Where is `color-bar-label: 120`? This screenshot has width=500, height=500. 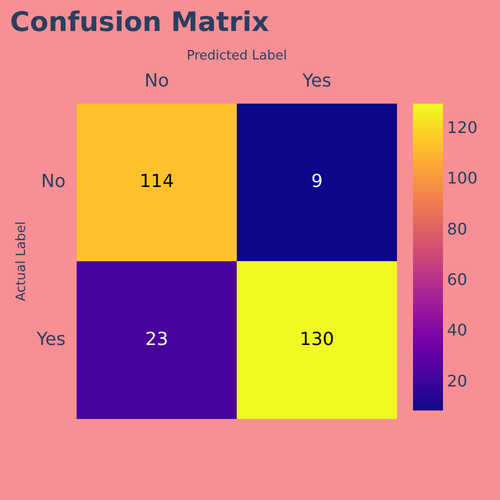 color-bar-label: 120 is located at coordinates (462, 128).